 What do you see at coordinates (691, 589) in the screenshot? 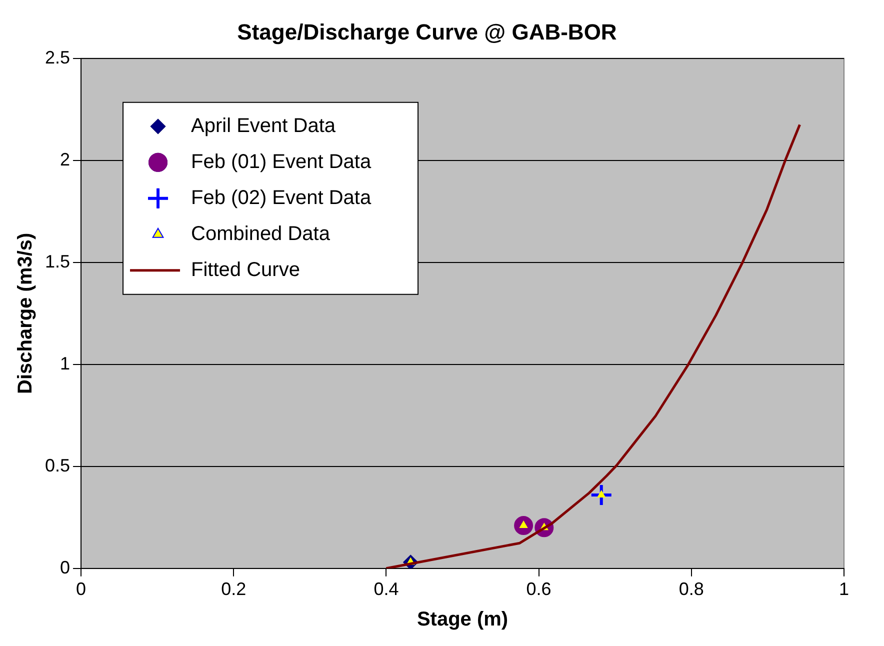
I see `x-tick-label: 0.8` at bounding box center [691, 589].